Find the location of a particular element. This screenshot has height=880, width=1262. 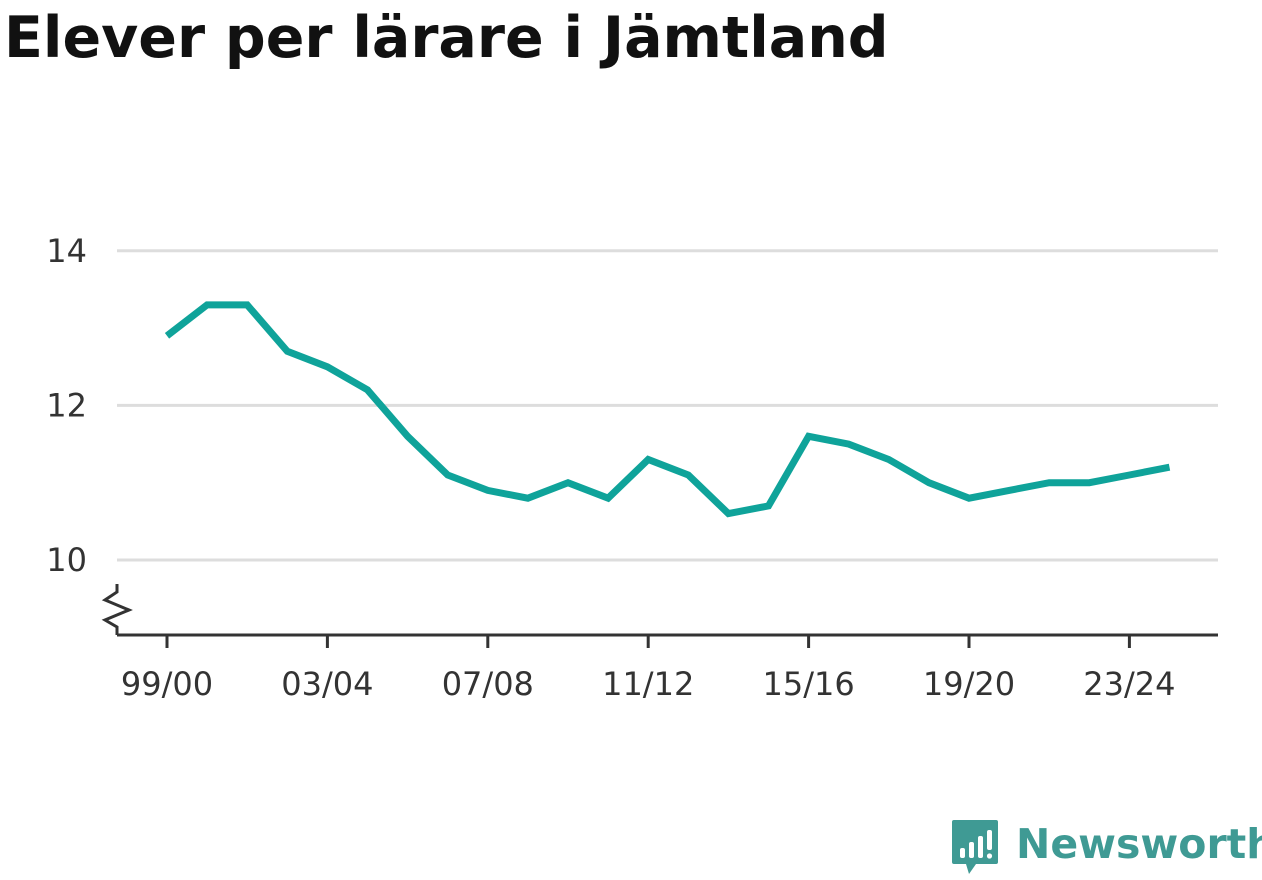

x-axis-ticks: 99/00 03/04 07/08 11/12 15/16 19/20 23/24 is located at coordinates (648, 669).